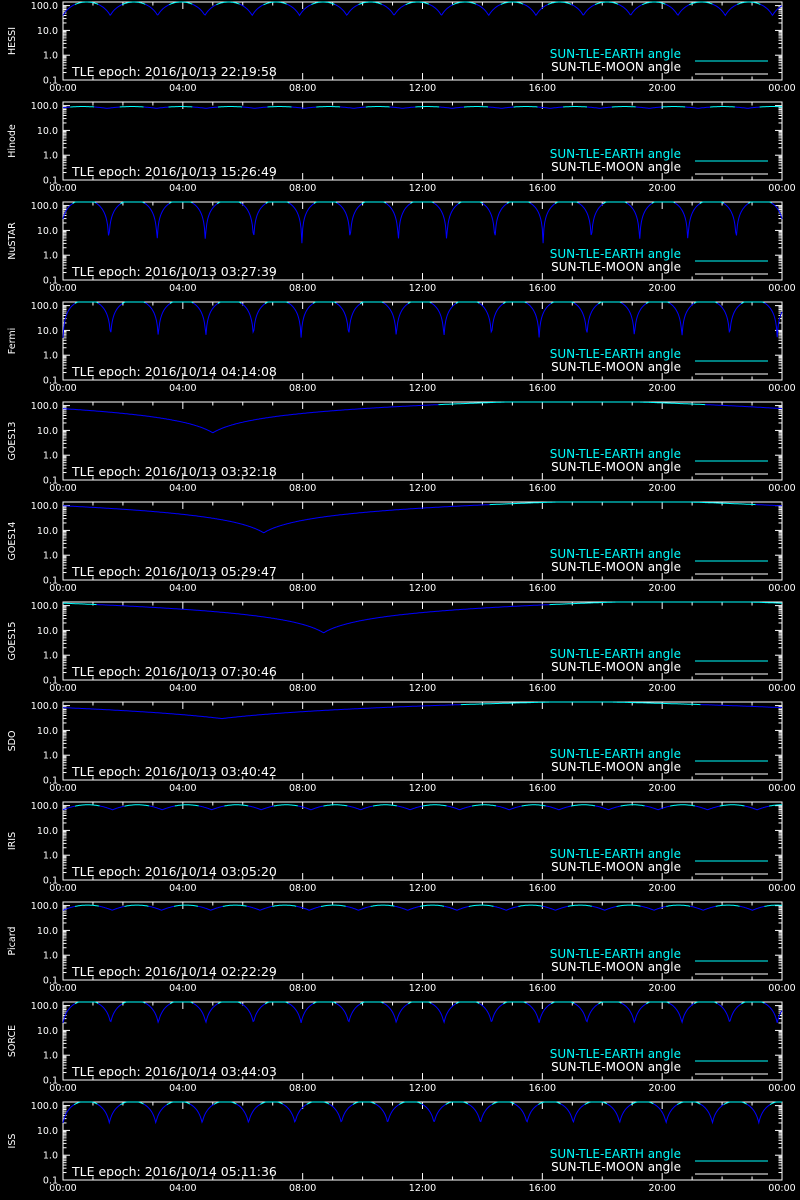 Image resolution: width=800 pixels, height=1200 pixels. I want to click on tle-epoch-text: TLE epoch: 2016/10/14 05:11:36, so click(174, 1171).